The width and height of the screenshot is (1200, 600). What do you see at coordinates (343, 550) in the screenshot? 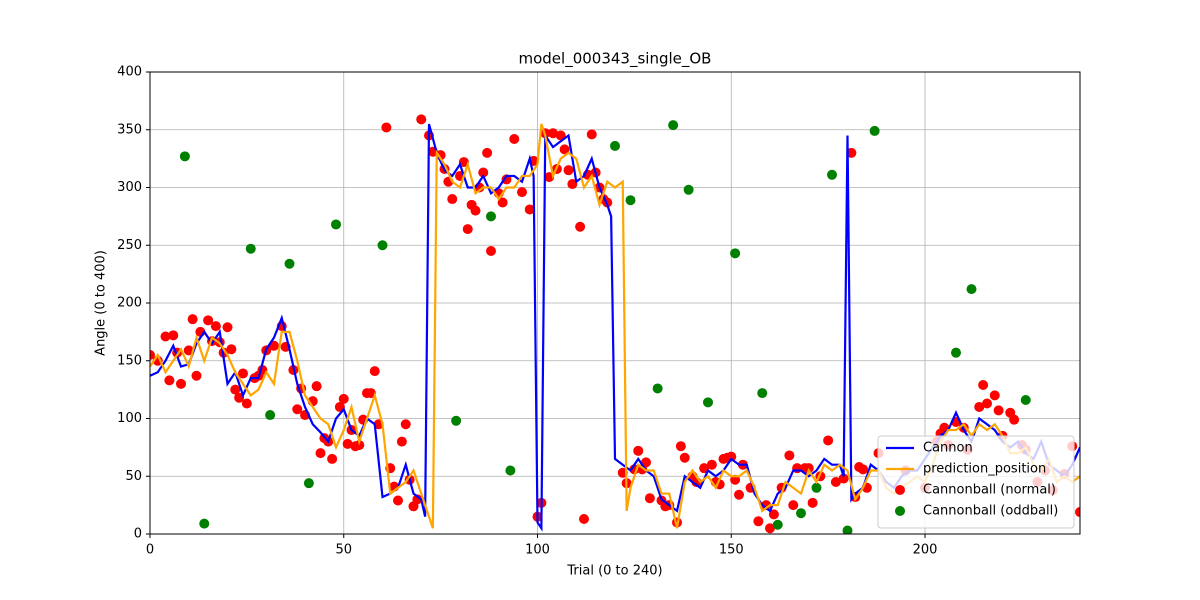
I see `x-tick-label: 50` at bounding box center [343, 550].